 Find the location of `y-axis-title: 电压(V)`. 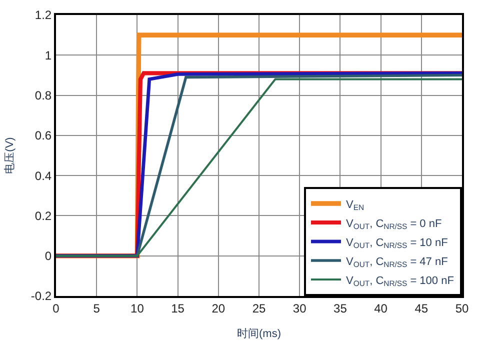

y-axis-title: 电压(V) is located at coordinates (9, 155).